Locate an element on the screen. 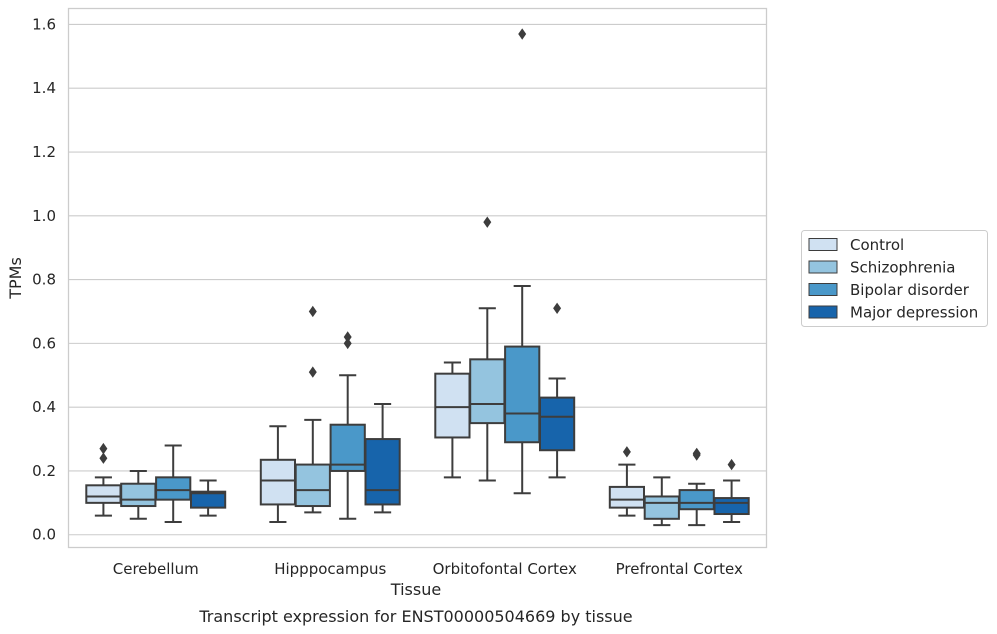  y-tick-label: 0.6 is located at coordinates (44, 343).